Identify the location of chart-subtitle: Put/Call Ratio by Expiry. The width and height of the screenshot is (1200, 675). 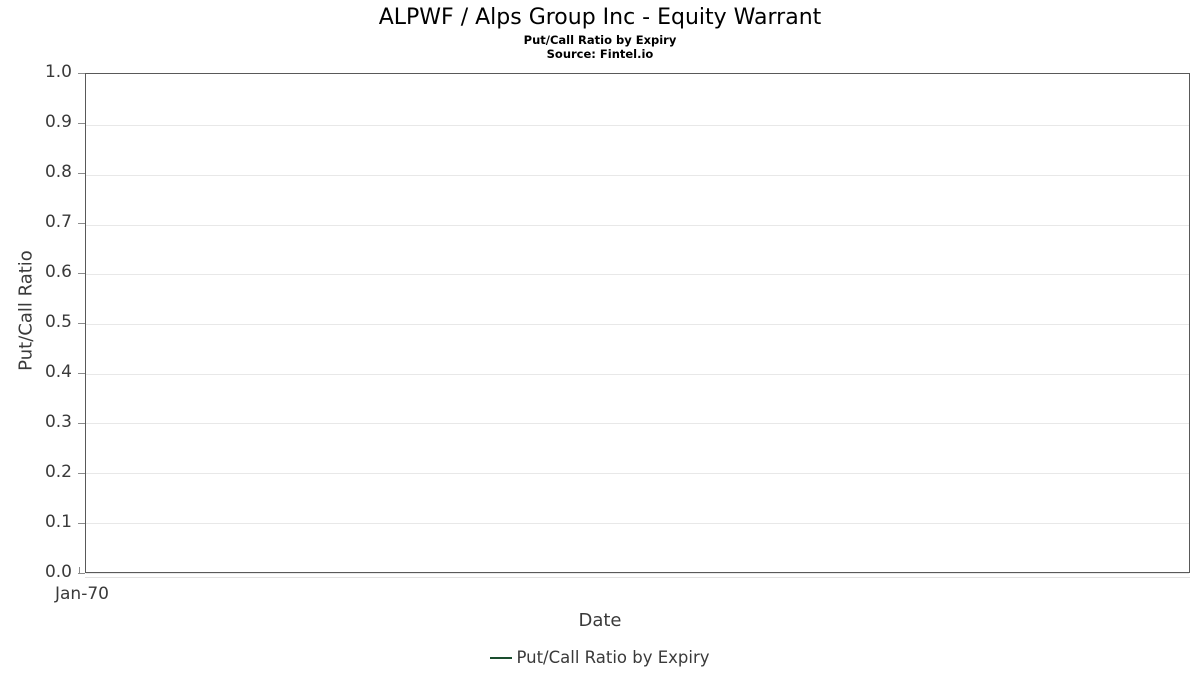
(600, 40).